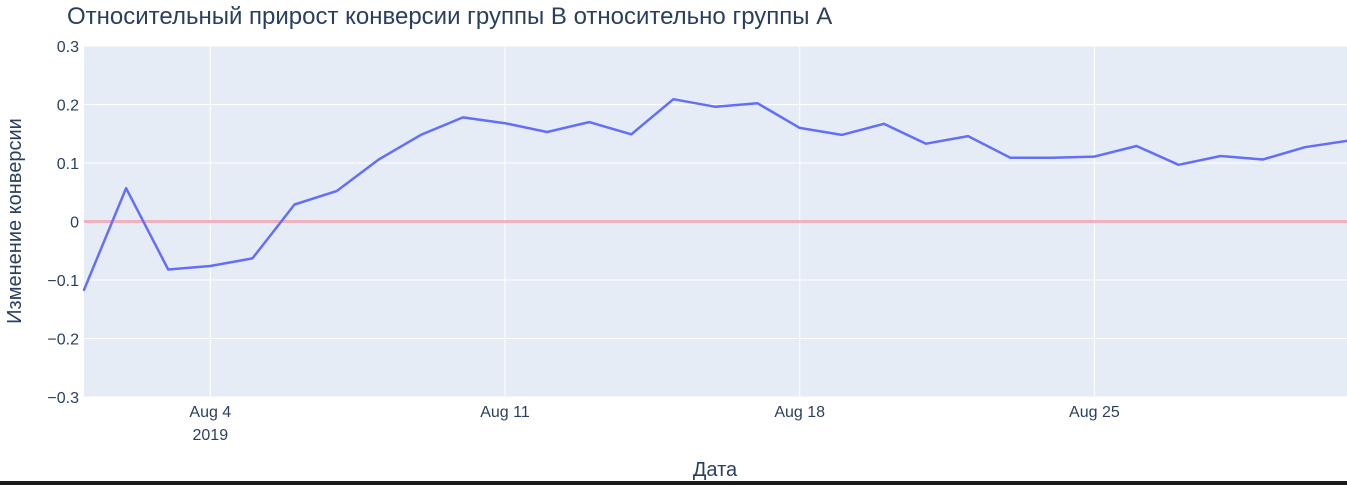 This screenshot has width=1347, height=485. Describe the element at coordinates (68, 106) in the screenshot. I see `y-tick-label: 0.2` at that location.